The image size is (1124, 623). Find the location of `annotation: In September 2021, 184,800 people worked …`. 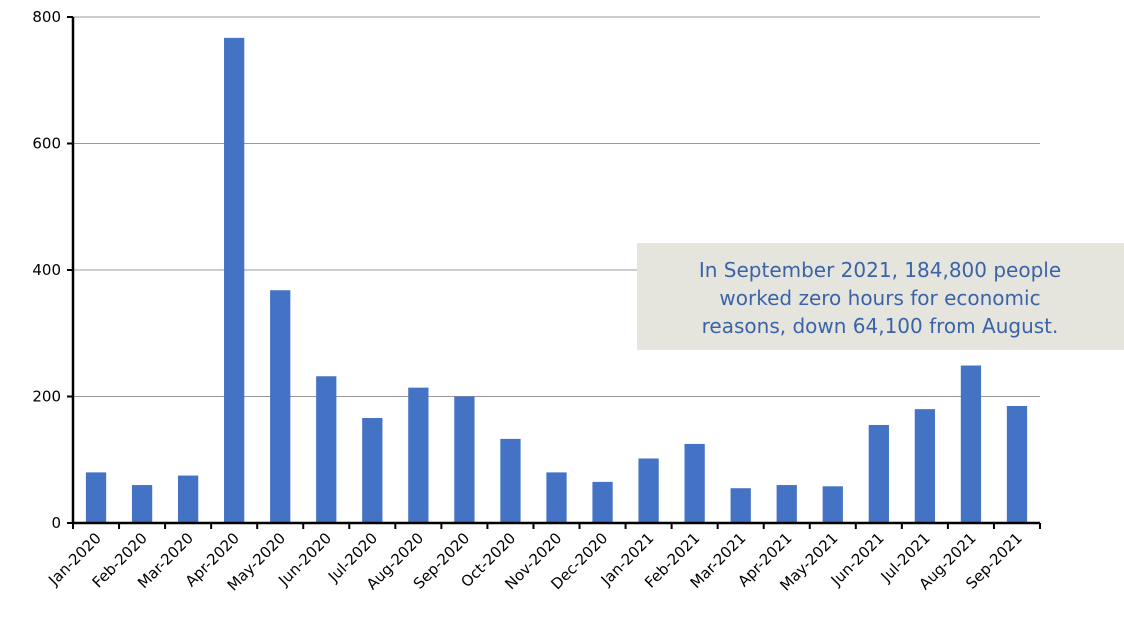

annotation: In September 2021, 184,800 people worked … is located at coordinates (880, 296).